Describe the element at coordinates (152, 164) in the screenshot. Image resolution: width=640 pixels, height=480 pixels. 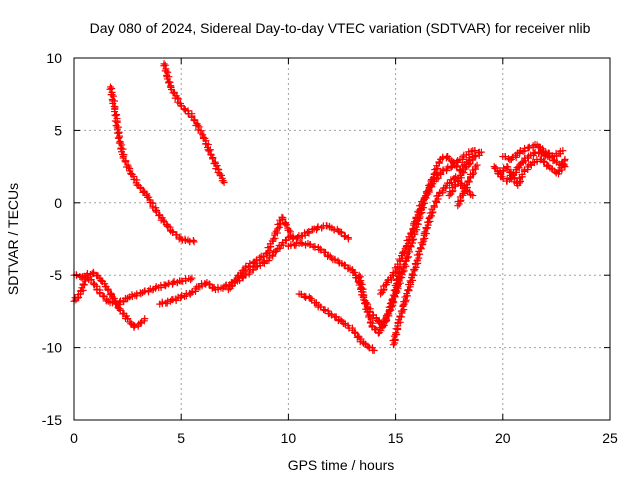
I see `series-track-a` at that location.